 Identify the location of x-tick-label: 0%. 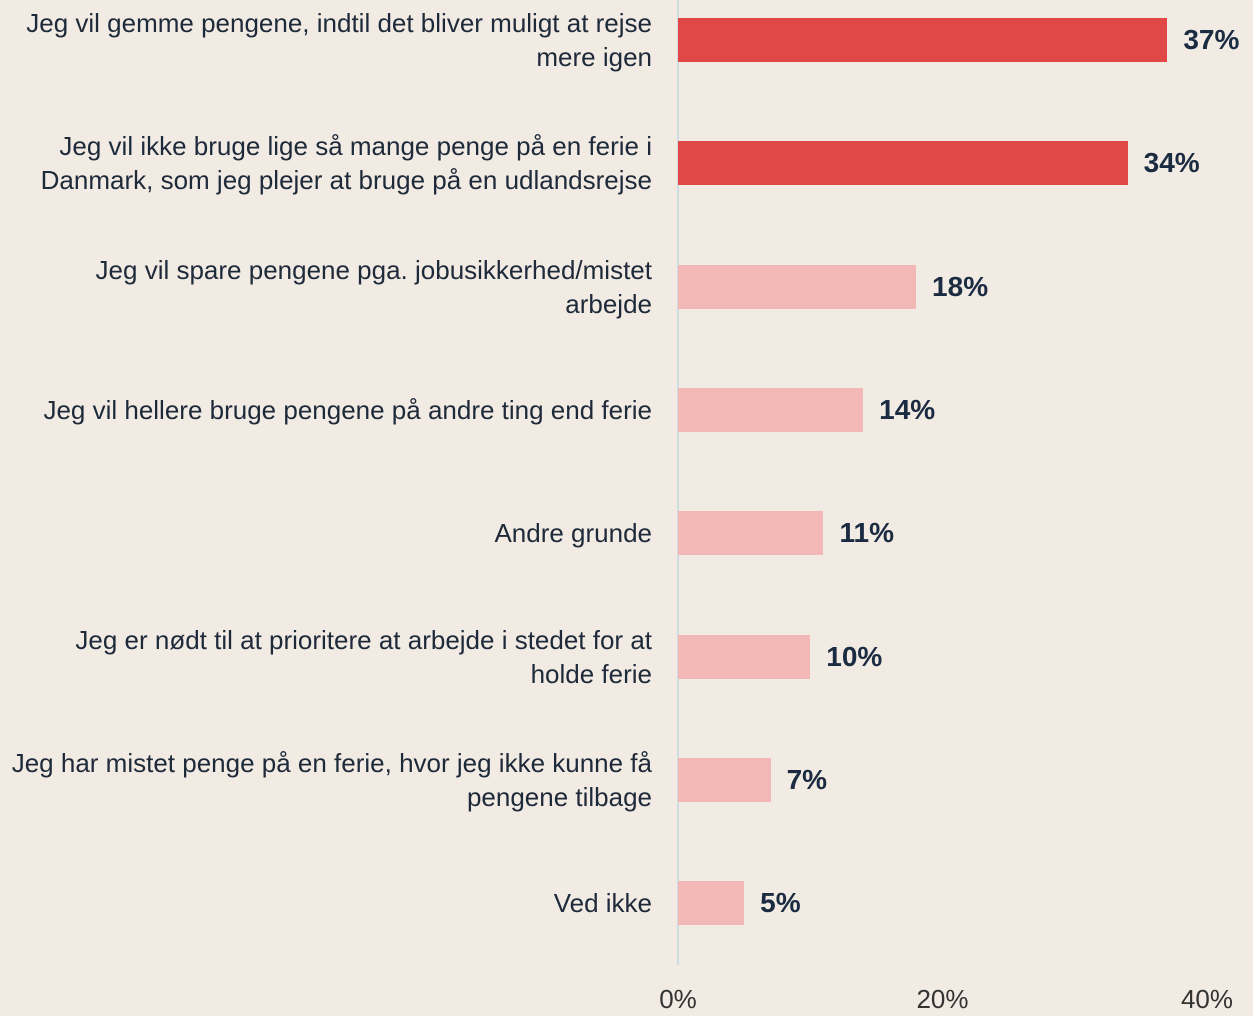
(678, 999).